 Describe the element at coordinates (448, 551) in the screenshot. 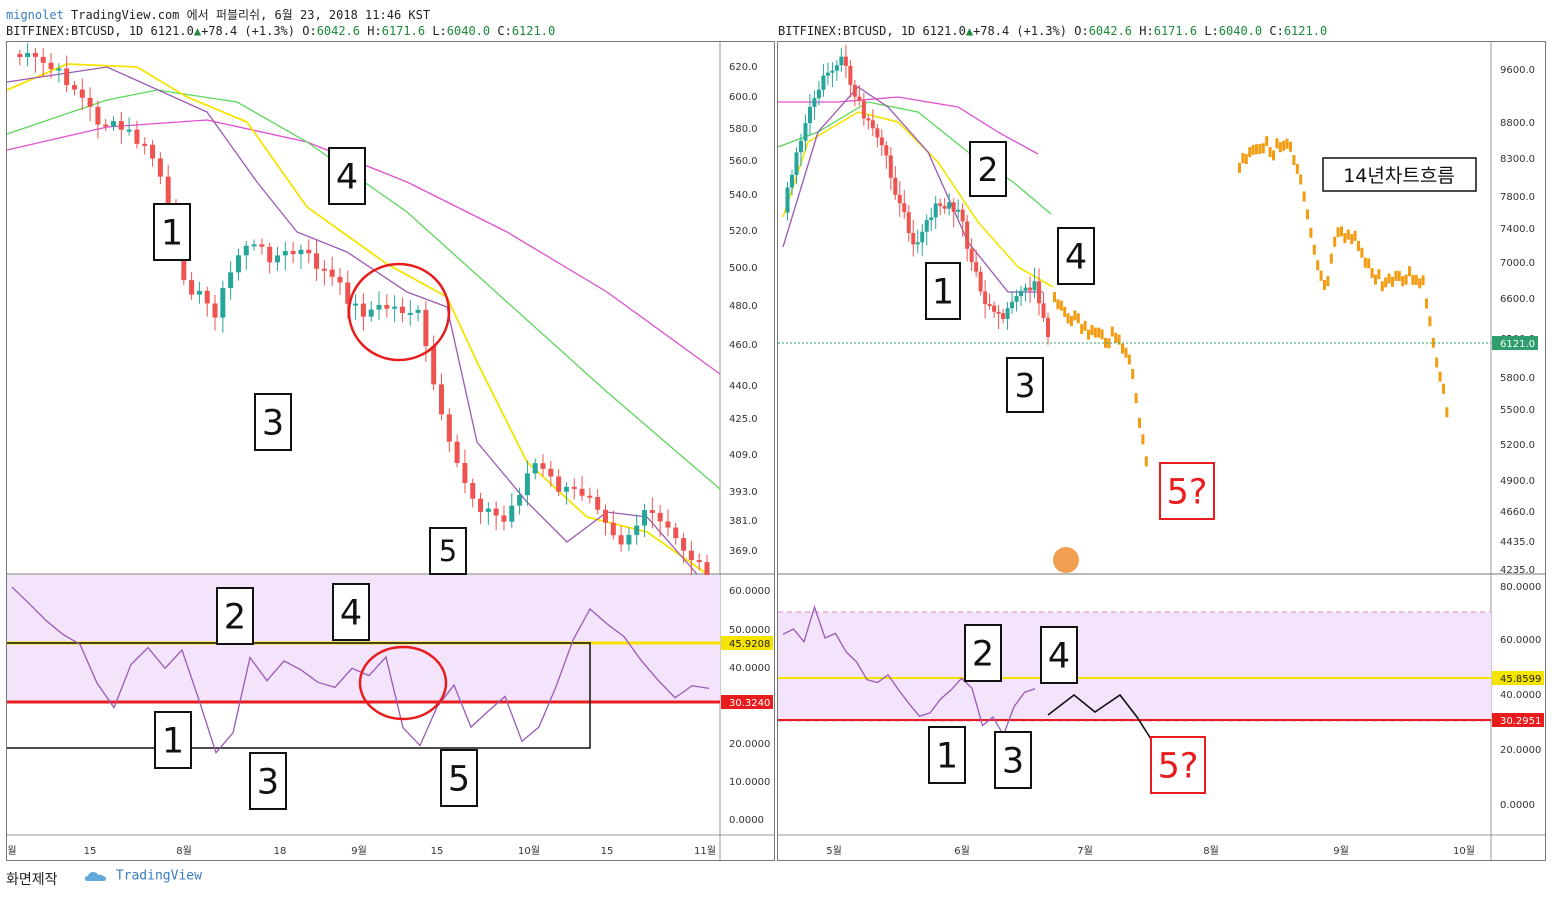

I see `left-wave-5-box` at that location.